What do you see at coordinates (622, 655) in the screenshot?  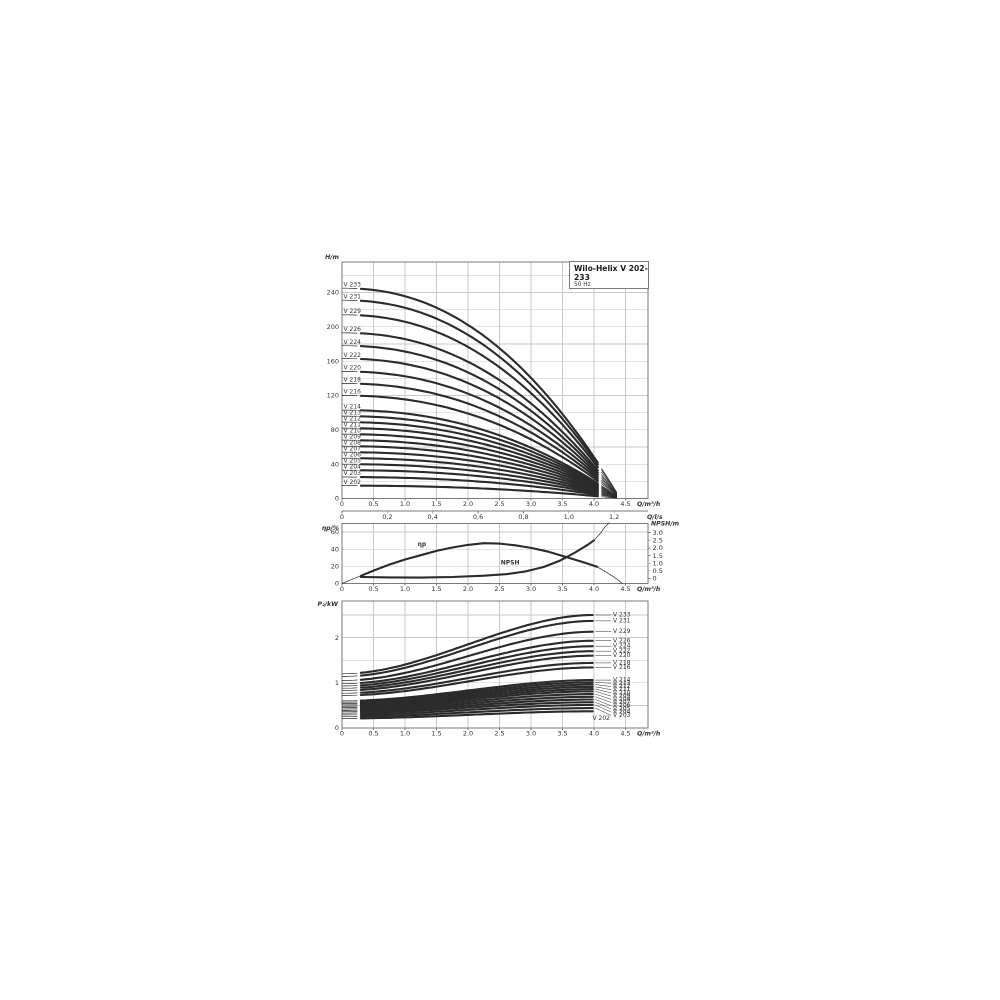 I see `curve-label: V 220` at bounding box center [622, 655].